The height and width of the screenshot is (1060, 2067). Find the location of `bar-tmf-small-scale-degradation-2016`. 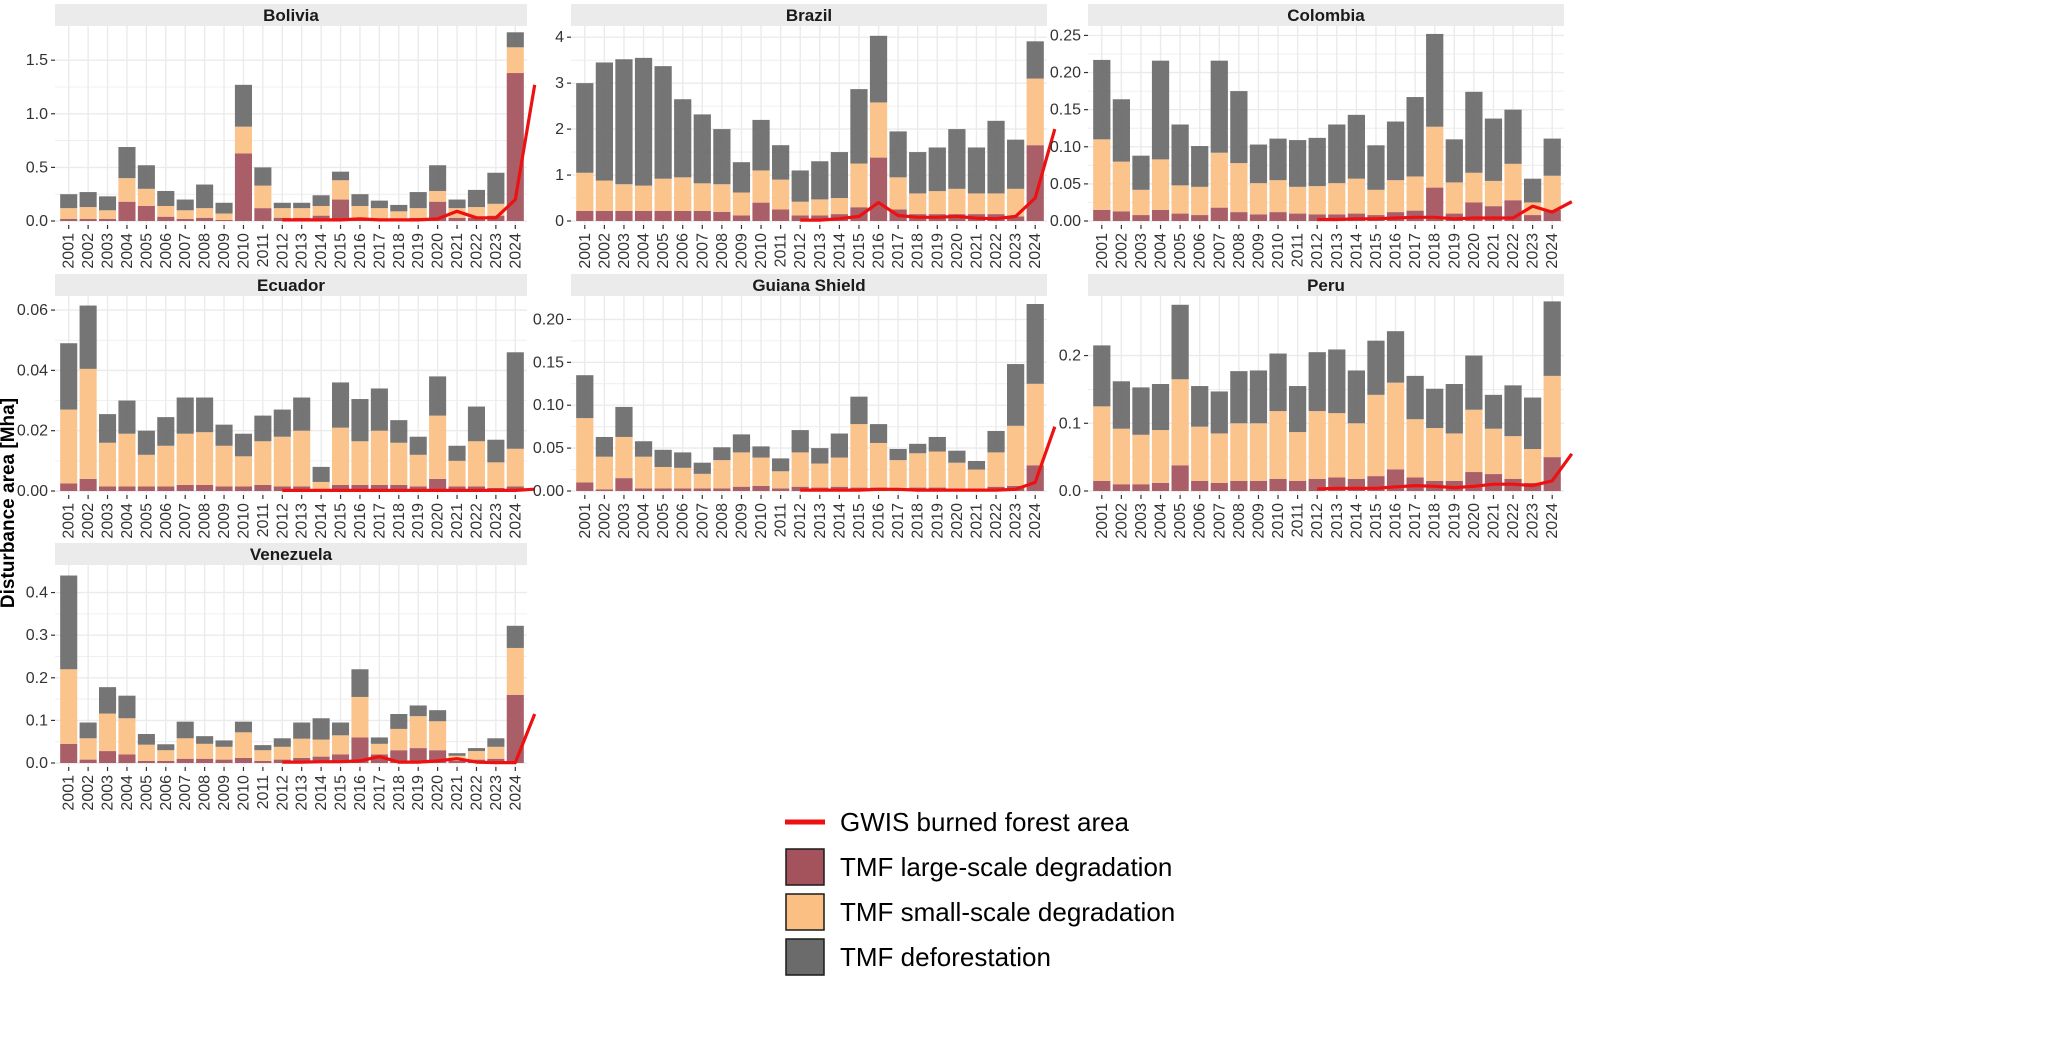

bar-tmf-small-scale-degradation-2016 is located at coordinates (878, 465).